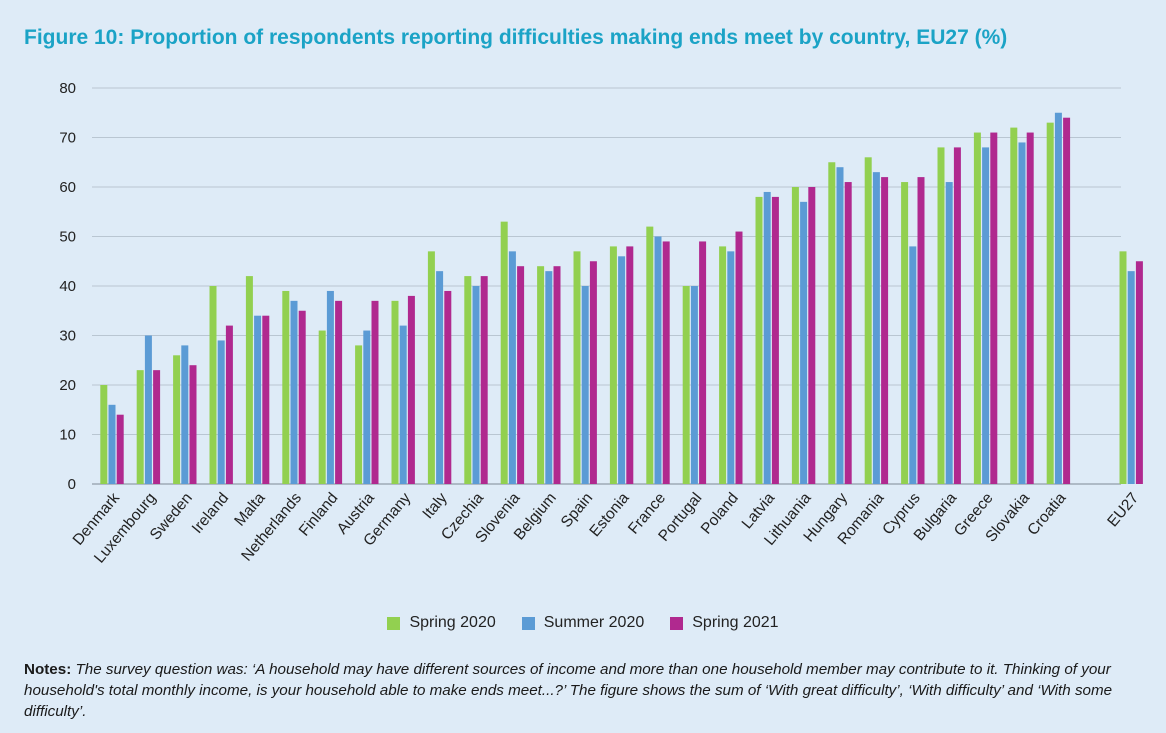 The image size is (1166, 733). I want to click on y-tick-label: 70, so click(67, 138).